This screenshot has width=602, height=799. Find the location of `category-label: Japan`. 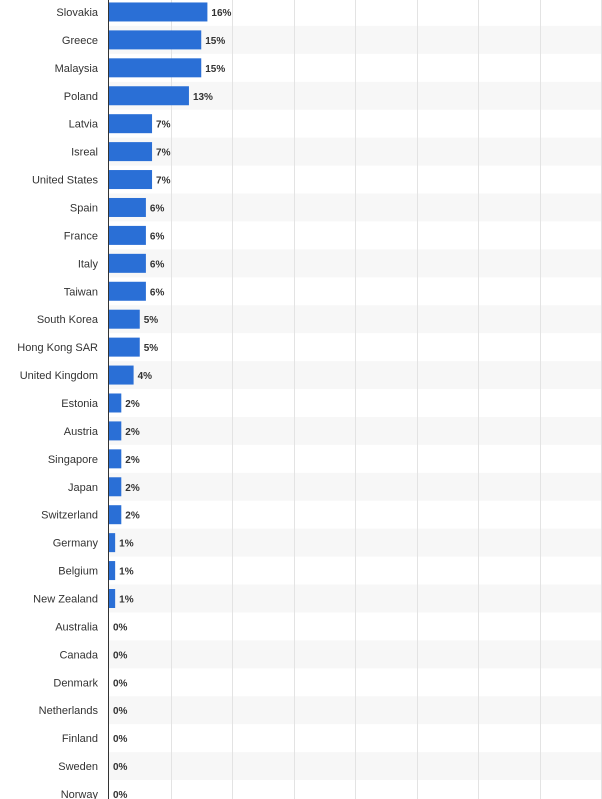

category-label: Japan is located at coordinates (83, 488).